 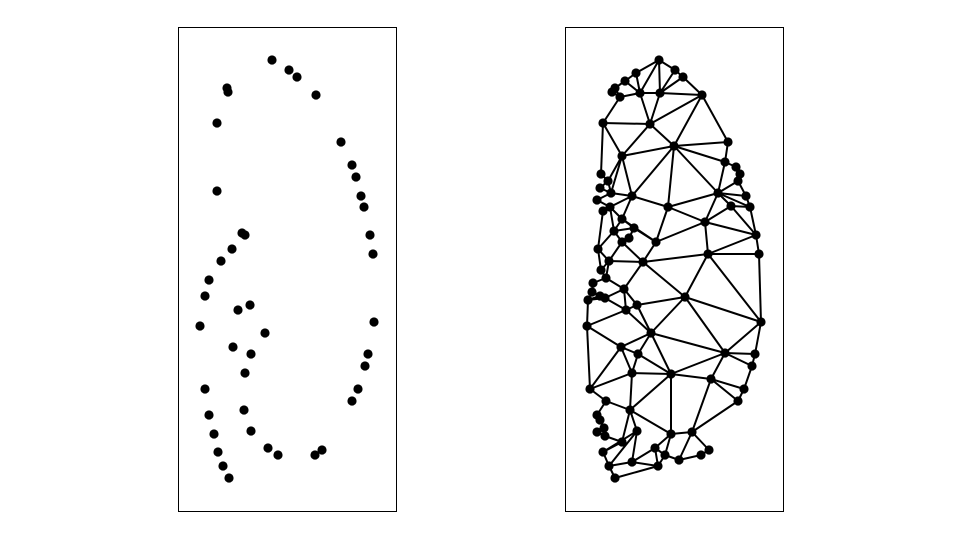 I want to click on right-mesh-edges, so click(x=674, y=269).